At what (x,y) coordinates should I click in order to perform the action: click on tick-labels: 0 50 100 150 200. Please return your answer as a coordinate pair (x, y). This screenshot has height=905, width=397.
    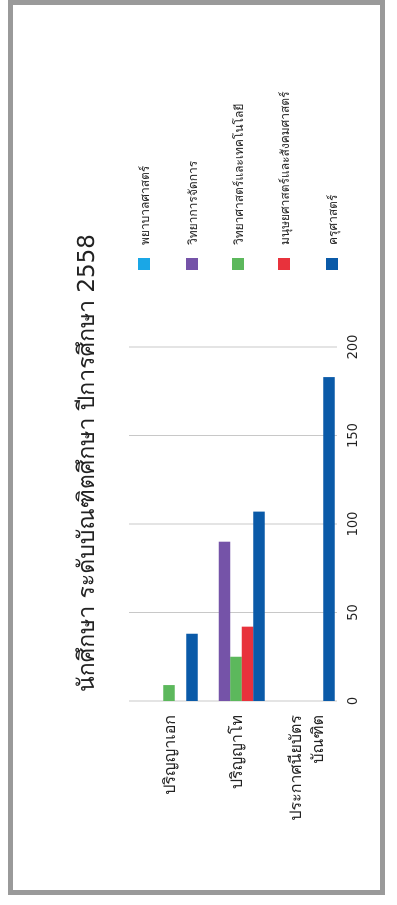
    Looking at the image, I should click on (353, 520).